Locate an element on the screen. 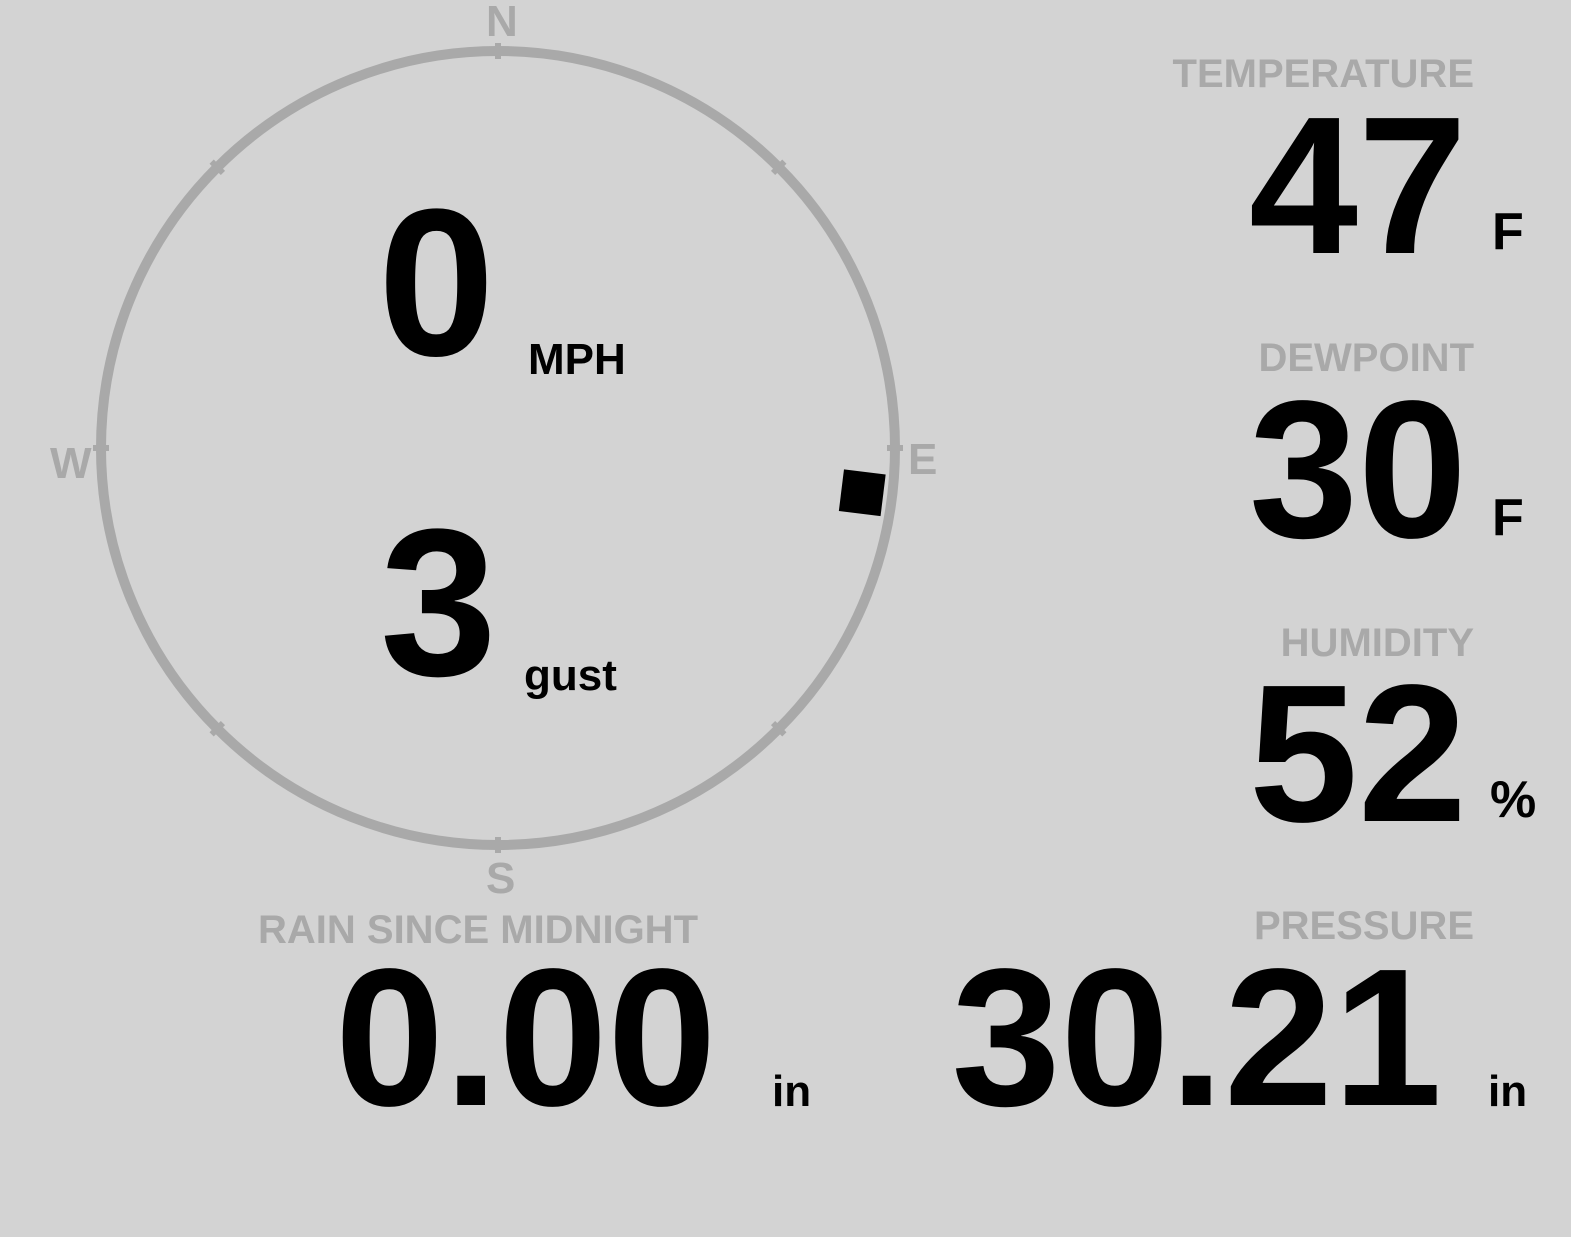 The width and height of the screenshot is (1571, 1237). compass-south-label: S is located at coordinates (501, 878).